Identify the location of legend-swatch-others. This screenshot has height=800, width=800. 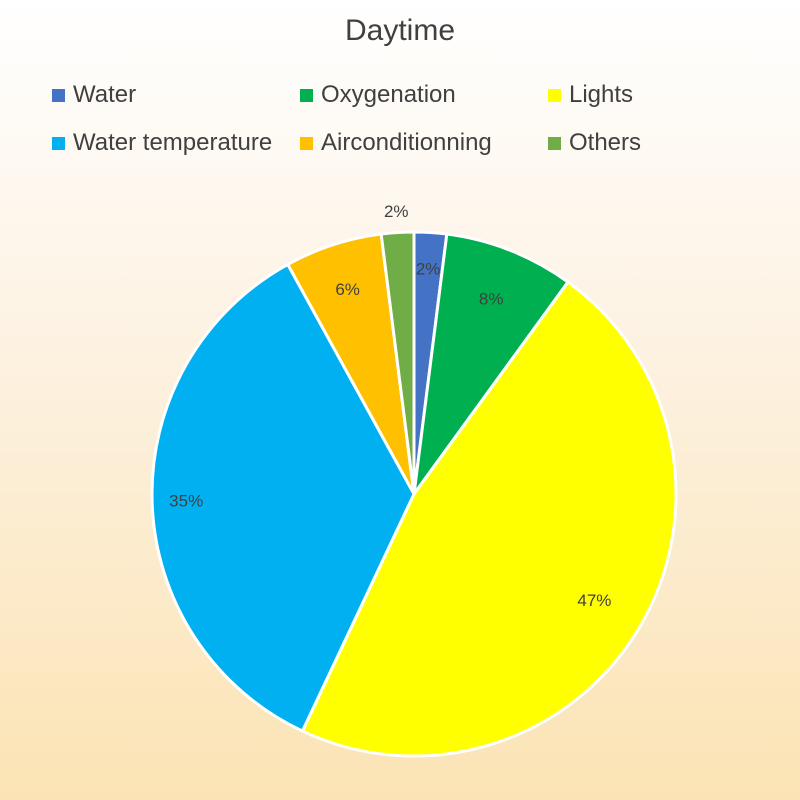
(554, 143).